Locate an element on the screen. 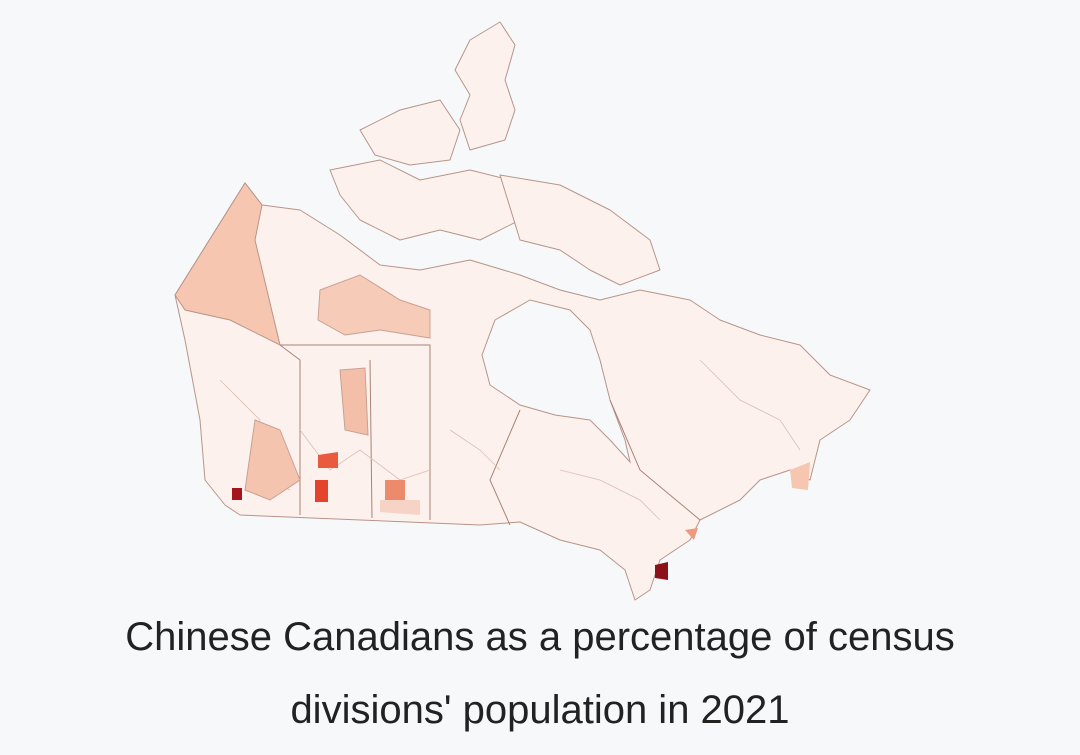 This screenshot has width=1080, height=755. hudson-bay is located at coordinates (556, 381).